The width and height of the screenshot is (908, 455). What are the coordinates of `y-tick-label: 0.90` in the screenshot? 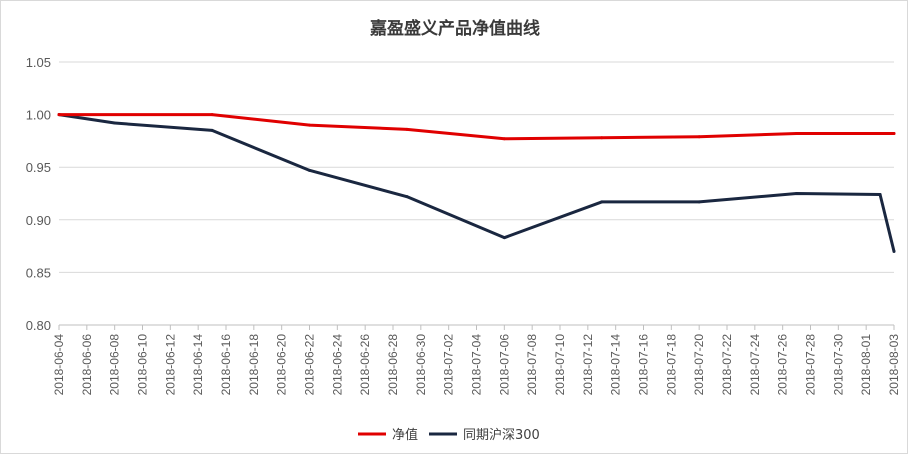 It's located at (38, 220).